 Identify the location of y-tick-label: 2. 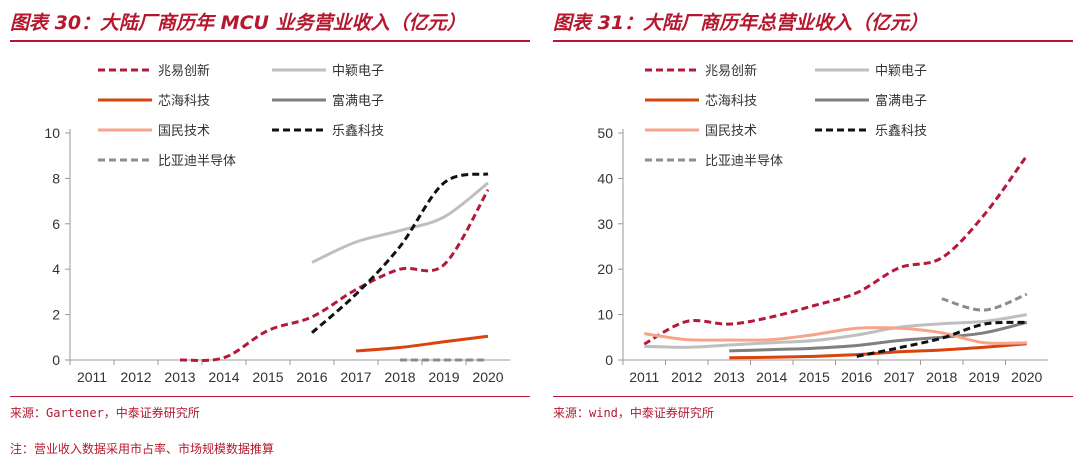
(56, 315).